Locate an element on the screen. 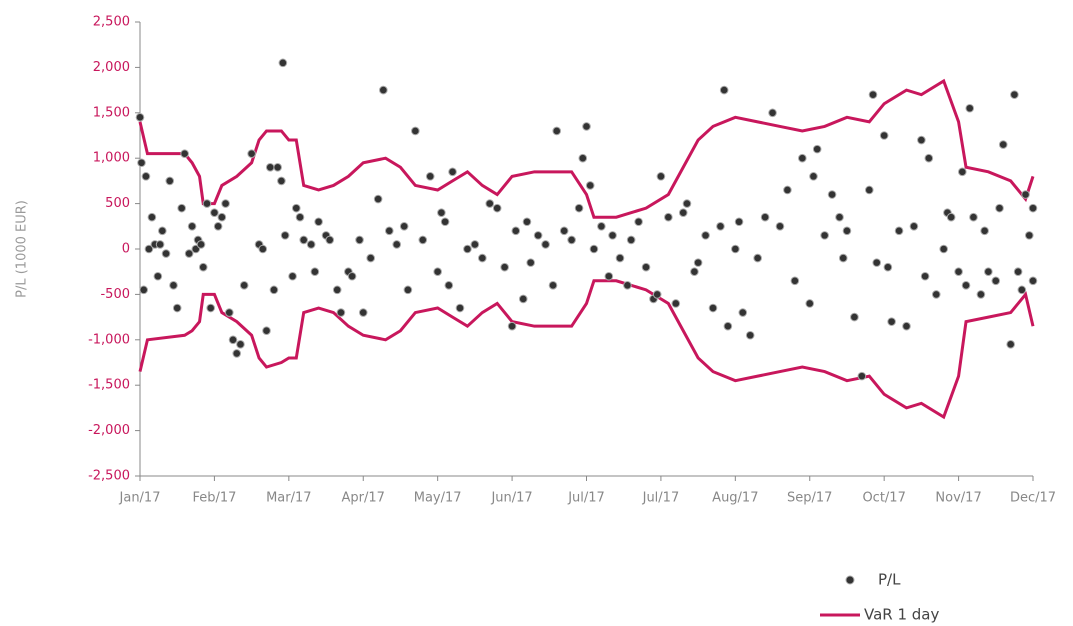  y-tick-label: 500 is located at coordinates (117, 203).